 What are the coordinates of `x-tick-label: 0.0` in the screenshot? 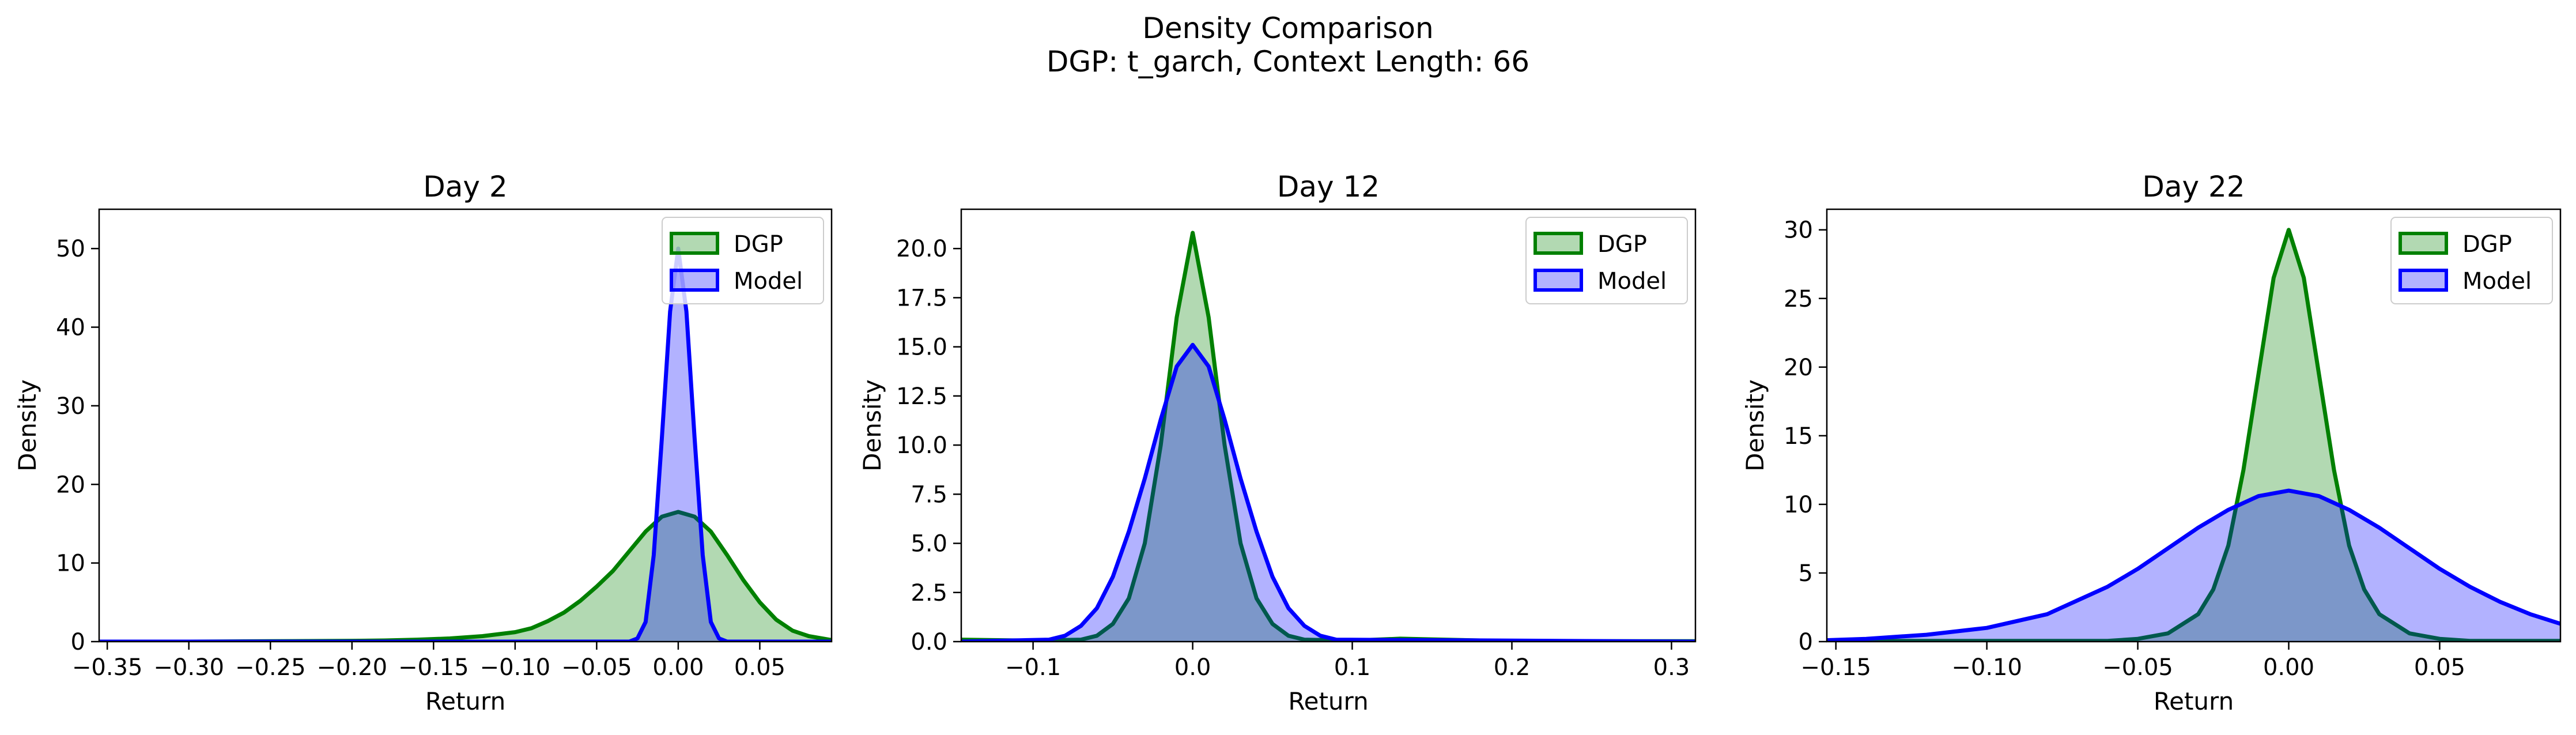 It's located at (1192, 667).